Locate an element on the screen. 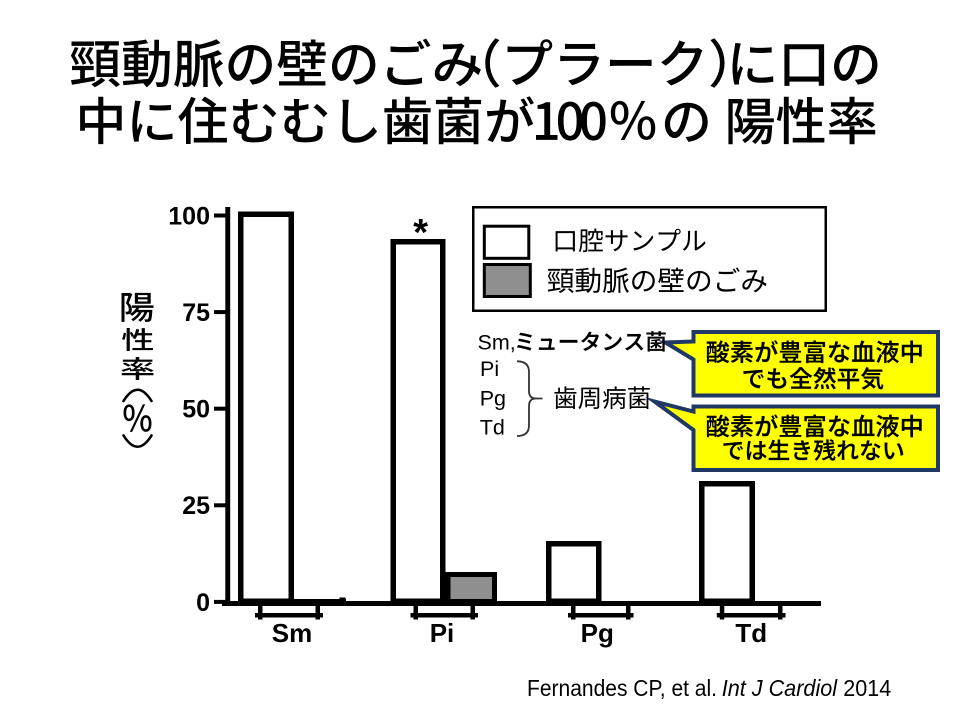 This screenshot has height=725, width=960. svg-text: Fernandes CP, et al. is located at coordinates (622, 688).